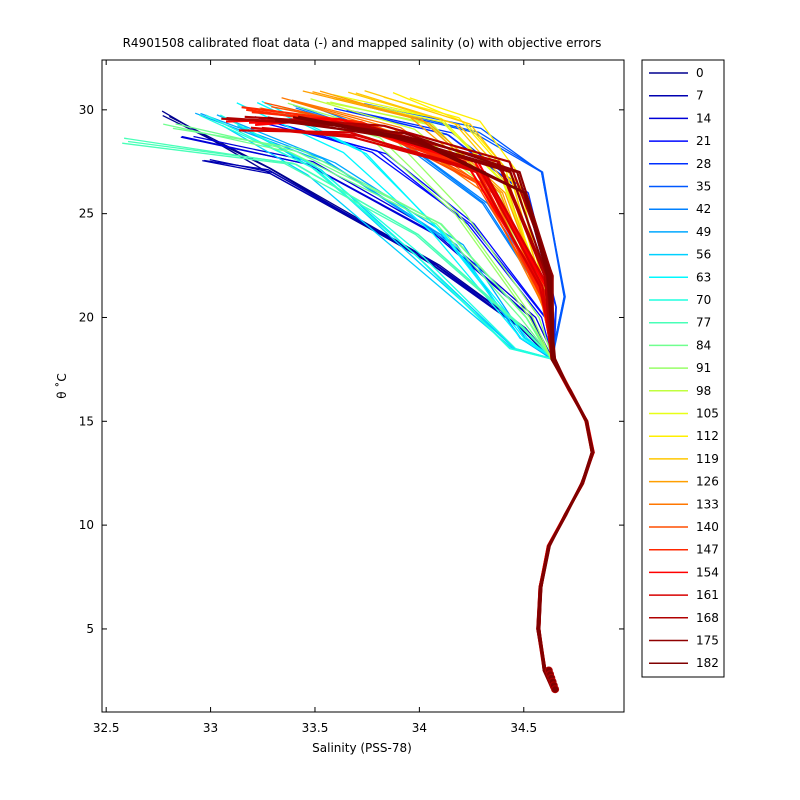  I want to click on legend-label-91: 91, so click(703, 368).